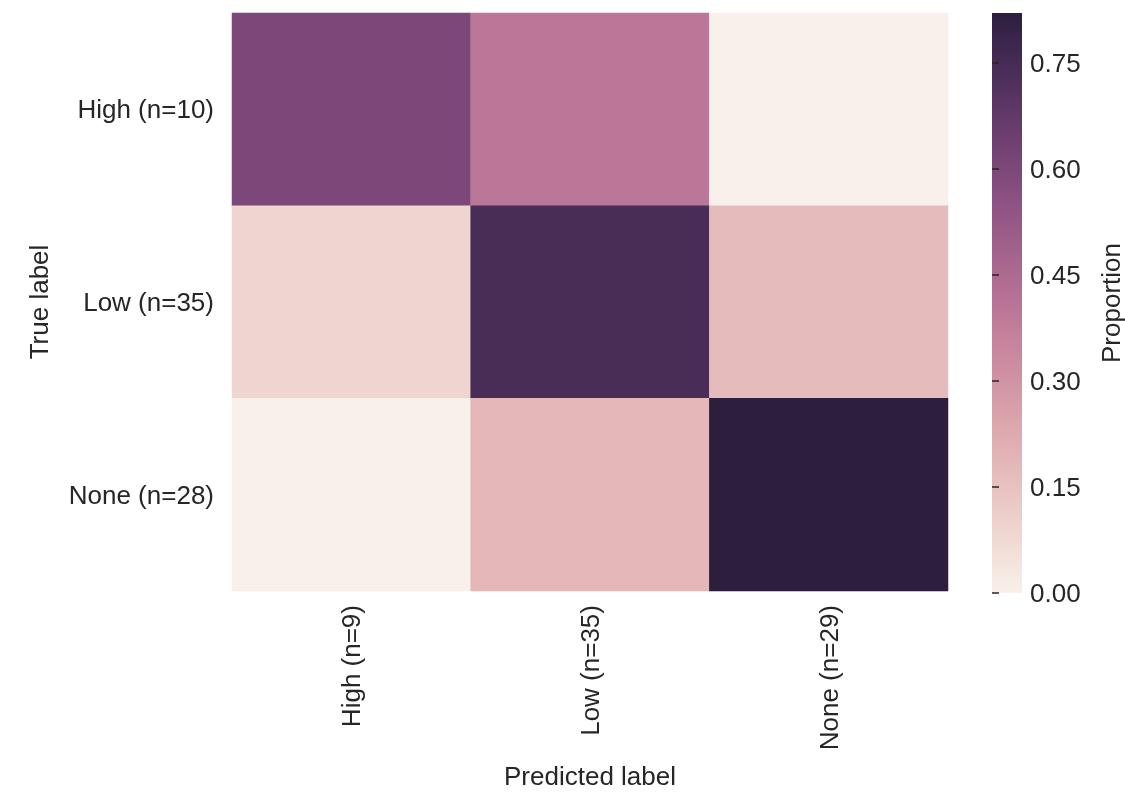 The width and height of the screenshot is (1125, 794). What do you see at coordinates (1110, 303) in the screenshot?
I see `color-bar-title: Proportion` at bounding box center [1110, 303].